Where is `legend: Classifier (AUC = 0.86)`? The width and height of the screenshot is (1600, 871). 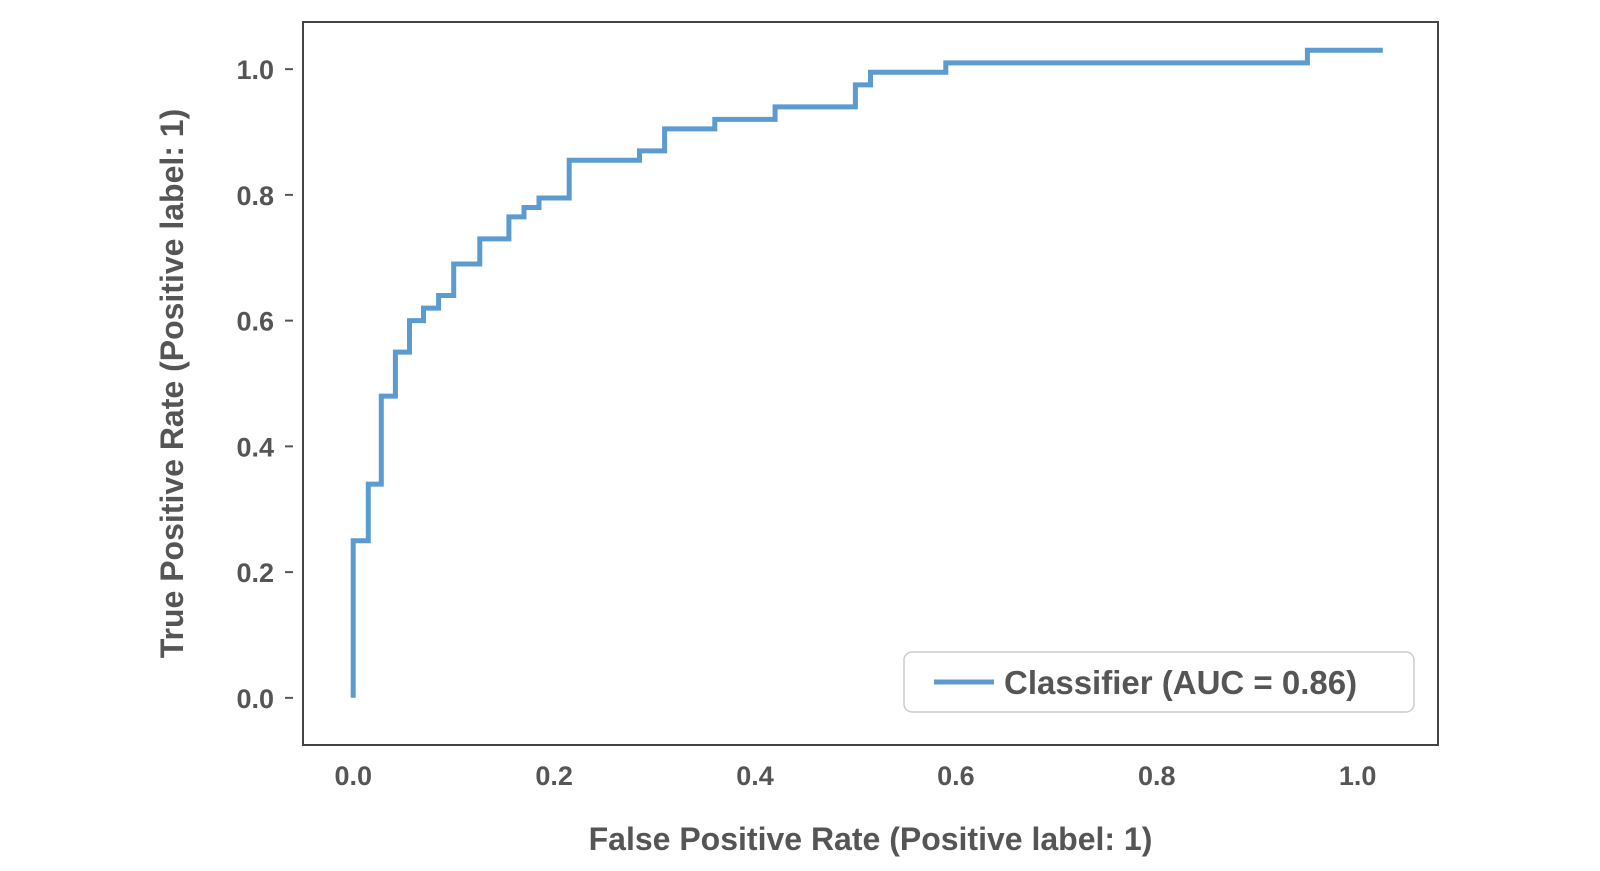 legend: Classifier (AUC = 0.86) is located at coordinates (1159, 682).